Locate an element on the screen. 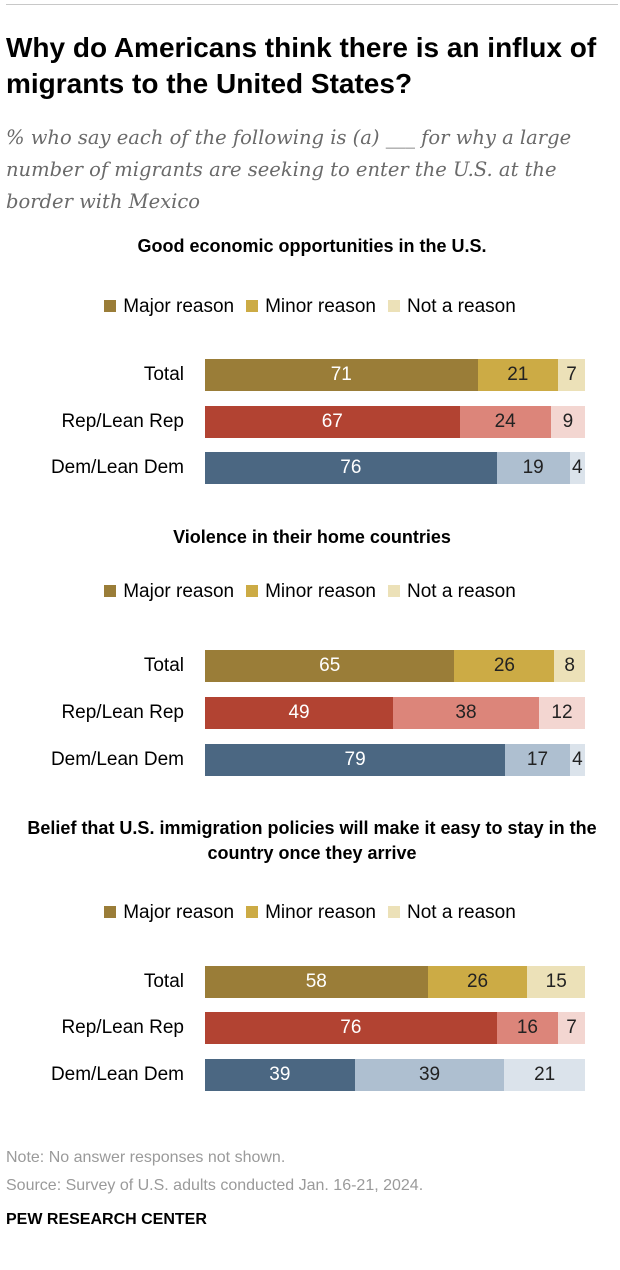 The image size is (620, 1270). bar-row-dem-lean-dem: Dem/Lean Dem 39 39 21 is located at coordinates (310, 1075).